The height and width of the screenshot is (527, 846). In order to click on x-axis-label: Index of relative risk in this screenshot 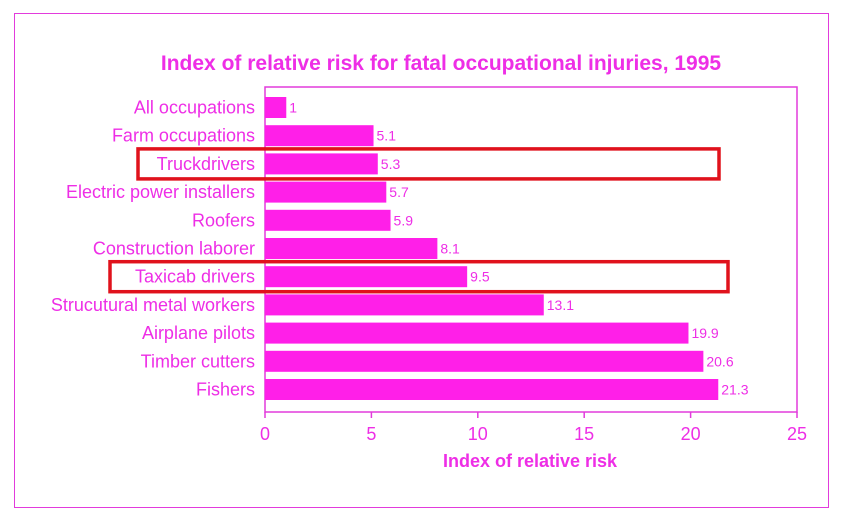, I will do `click(530, 461)`.